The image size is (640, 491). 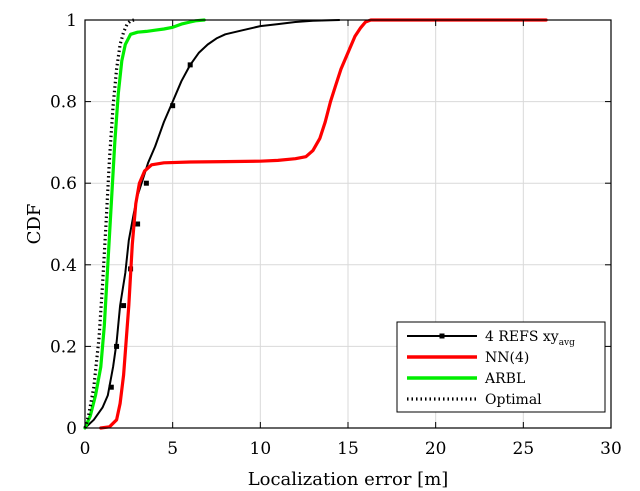 What do you see at coordinates (63, 184) in the screenshot?
I see `y-tick-label: 0.6` at bounding box center [63, 184].